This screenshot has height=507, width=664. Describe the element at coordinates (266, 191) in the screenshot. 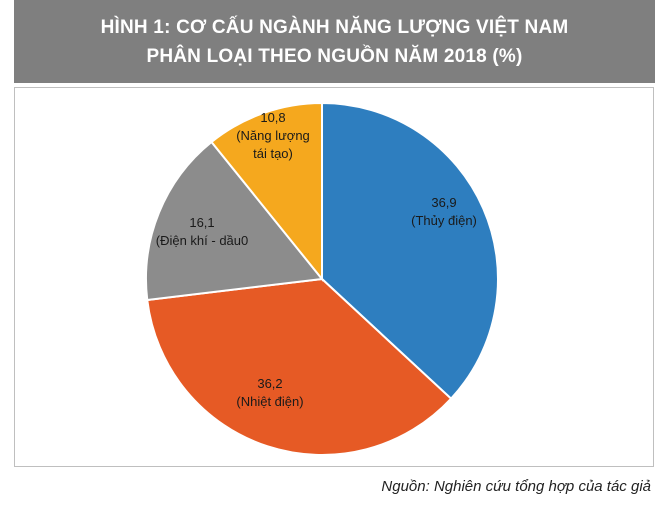

I see `pie-slice-nang-luong-tai-tao` at that location.